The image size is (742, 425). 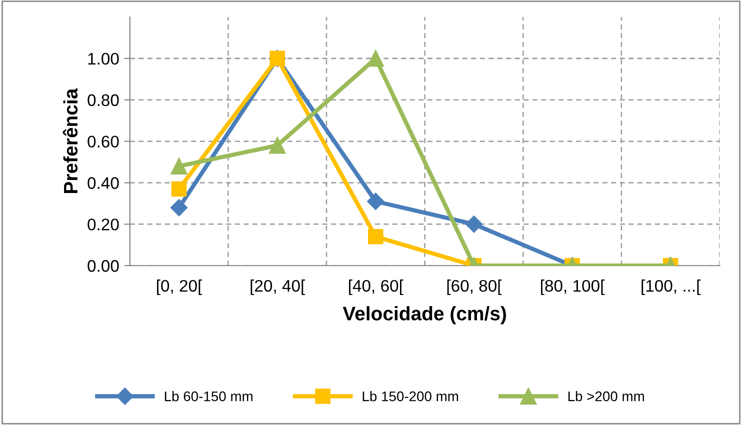 I want to click on x-tick-label: [0, 20[, so click(x=179, y=288).